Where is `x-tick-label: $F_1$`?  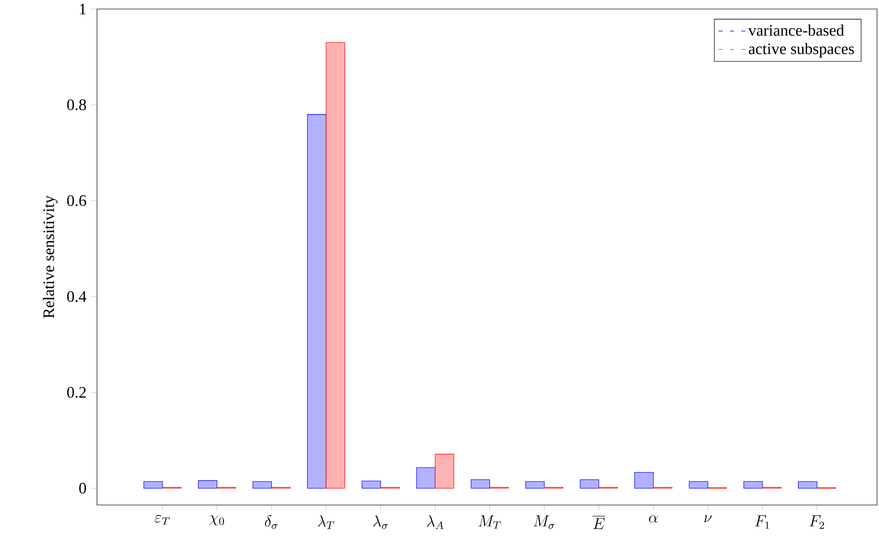 x-tick-label: $F_1$ is located at coordinates (762, 522).